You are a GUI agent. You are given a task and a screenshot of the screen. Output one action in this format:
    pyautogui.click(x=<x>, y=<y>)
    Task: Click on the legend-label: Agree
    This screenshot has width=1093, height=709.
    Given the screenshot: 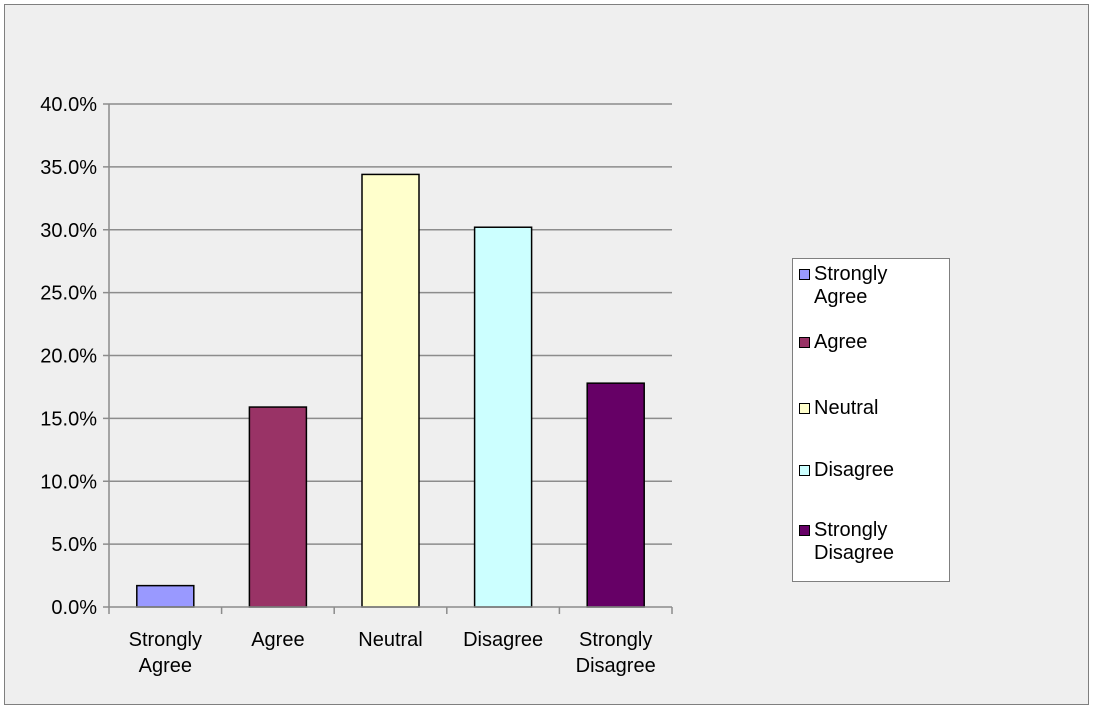 What is the action you would take?
    pyautogui.click(x=841, y=342)
    